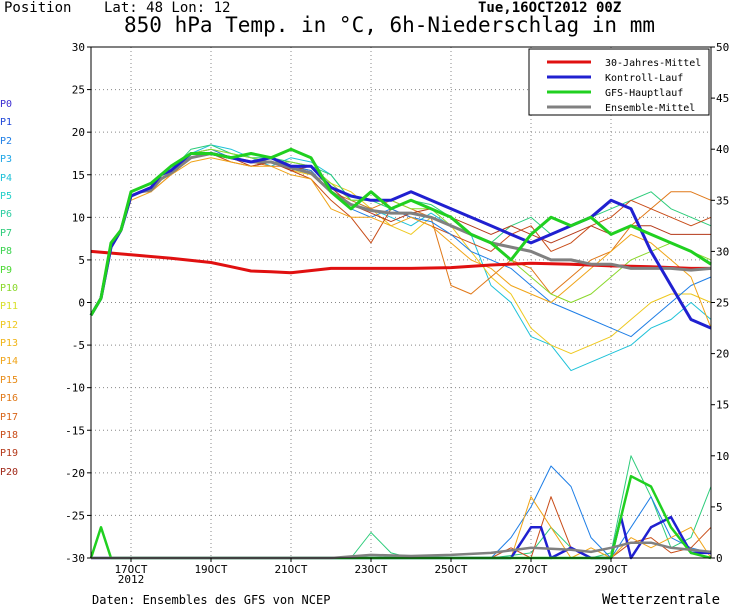 Image resolution: width=730 pixels, height=609 pixels. I want to click on y-tick-label-left: -5, so click(78, 345).